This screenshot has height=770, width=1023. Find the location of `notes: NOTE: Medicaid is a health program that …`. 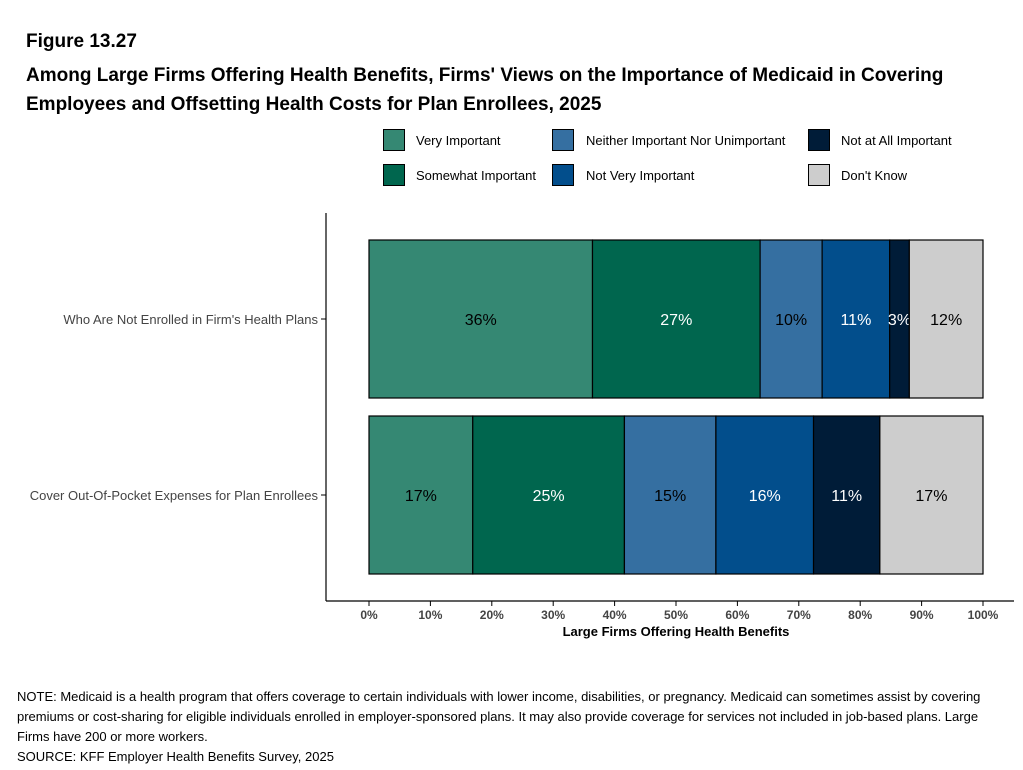

notes: NOTE: Medicaid is a health program that … is located at coordinates (512, 727).